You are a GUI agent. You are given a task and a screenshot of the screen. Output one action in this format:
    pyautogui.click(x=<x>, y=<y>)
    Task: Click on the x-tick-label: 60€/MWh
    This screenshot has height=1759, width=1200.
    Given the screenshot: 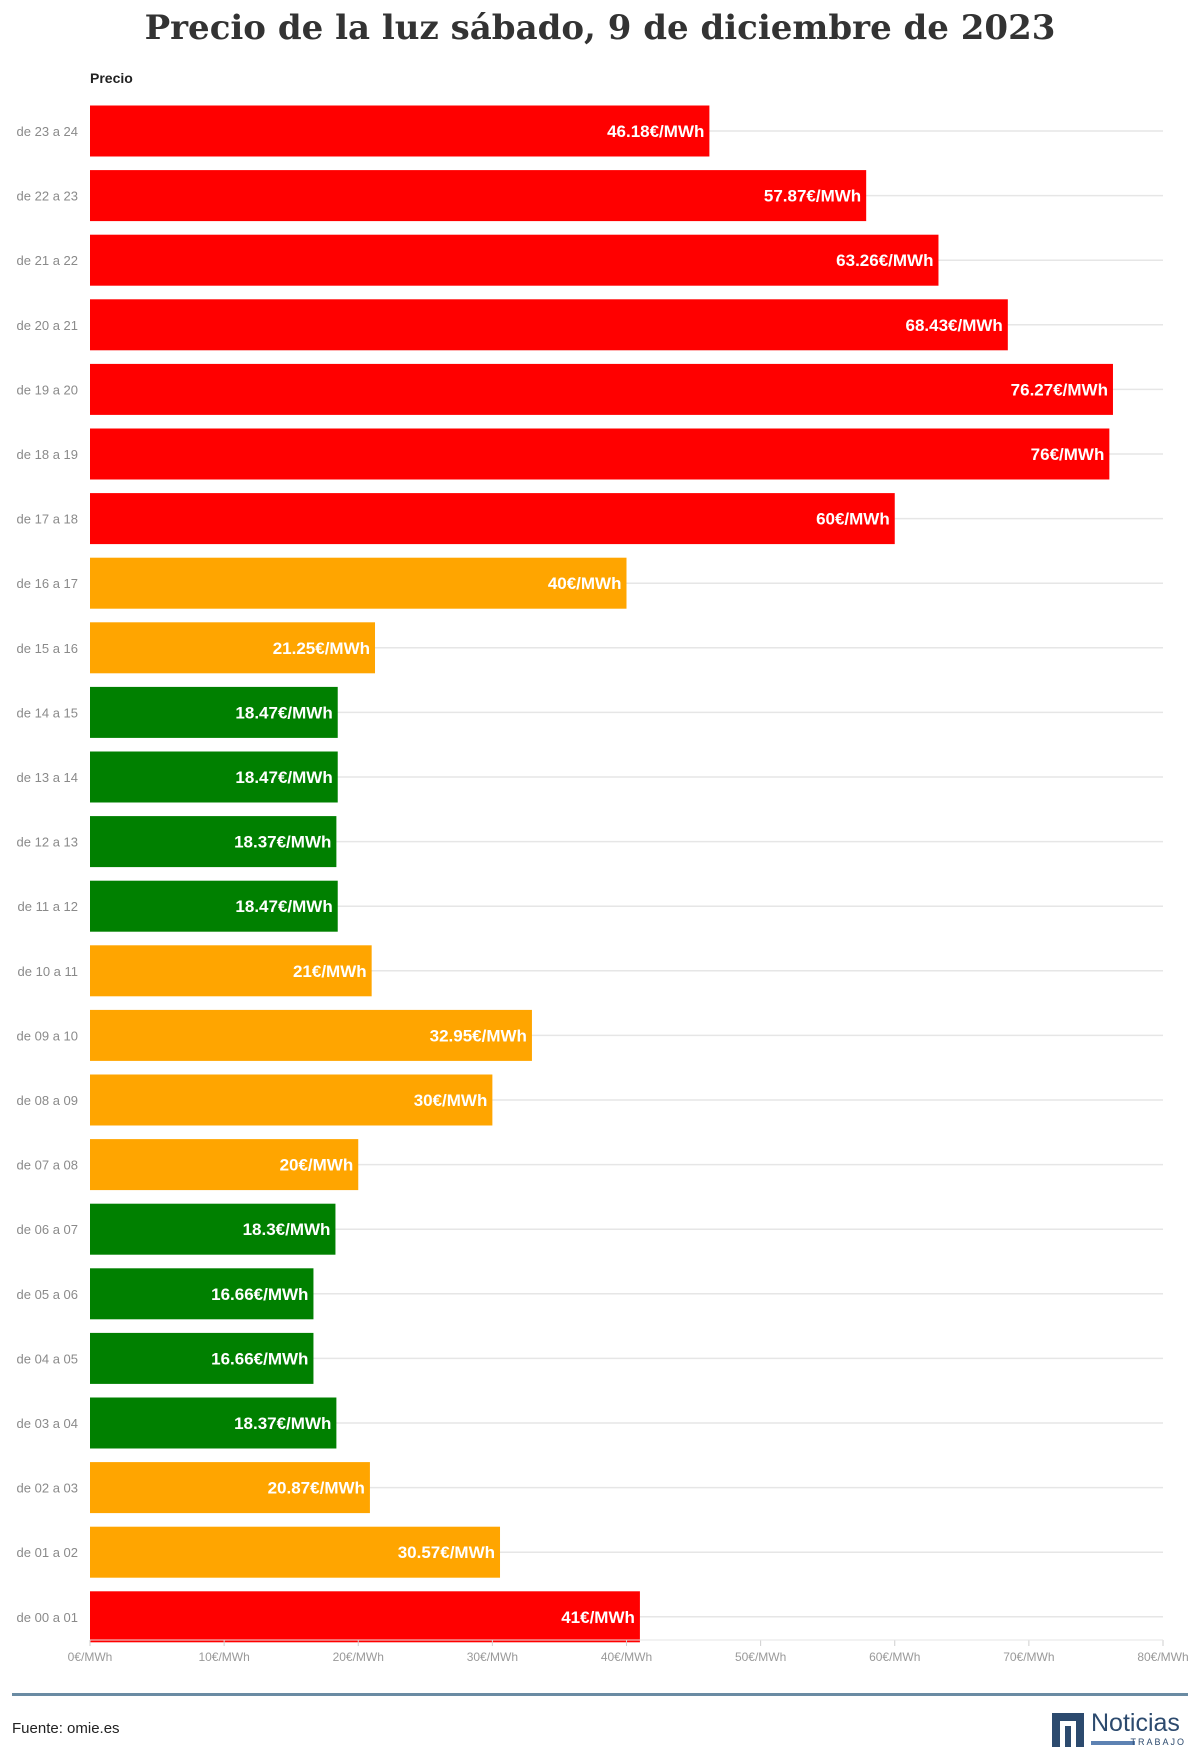 What is the action you would take?
    pyautogui.click(x=894, y=1657)
    